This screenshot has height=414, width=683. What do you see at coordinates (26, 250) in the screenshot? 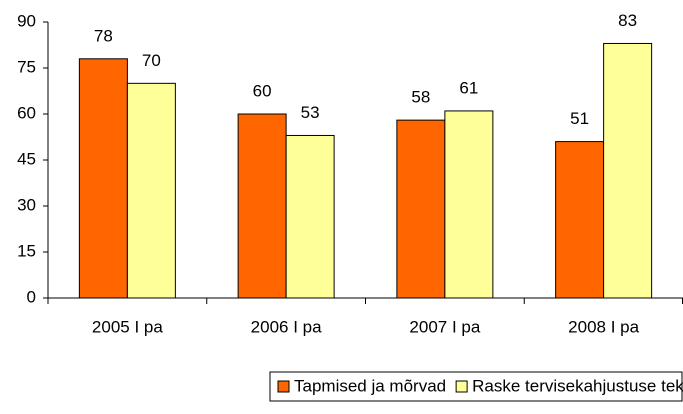
I see `y-tick-label: 15` at bounding box center [26, 250].